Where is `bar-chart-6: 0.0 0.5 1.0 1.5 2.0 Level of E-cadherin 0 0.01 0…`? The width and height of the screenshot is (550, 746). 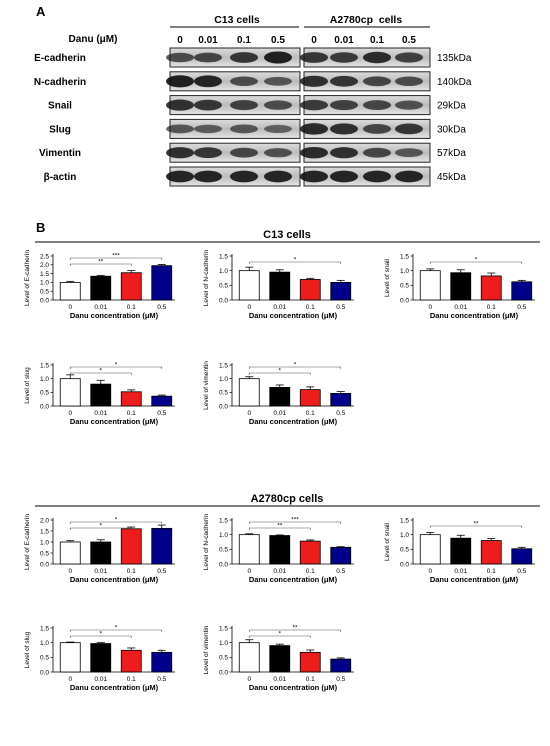 bar-chart-6: 0.0 0.5 1.0 1.5 2.0 Level of E-cadherin 0 0.01 0… is located at coordinates (99, 549).